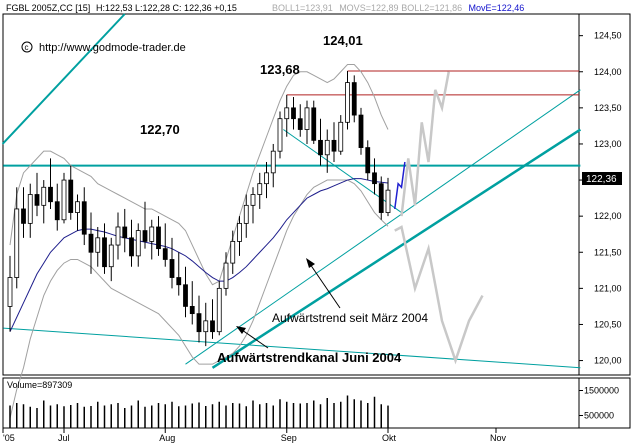 This screenshot has width=631, height=448. What do you see at coordinates (64, 438) in the screenshot?
I see `x-tick-label: Jul` at bounding box center [64, 438].